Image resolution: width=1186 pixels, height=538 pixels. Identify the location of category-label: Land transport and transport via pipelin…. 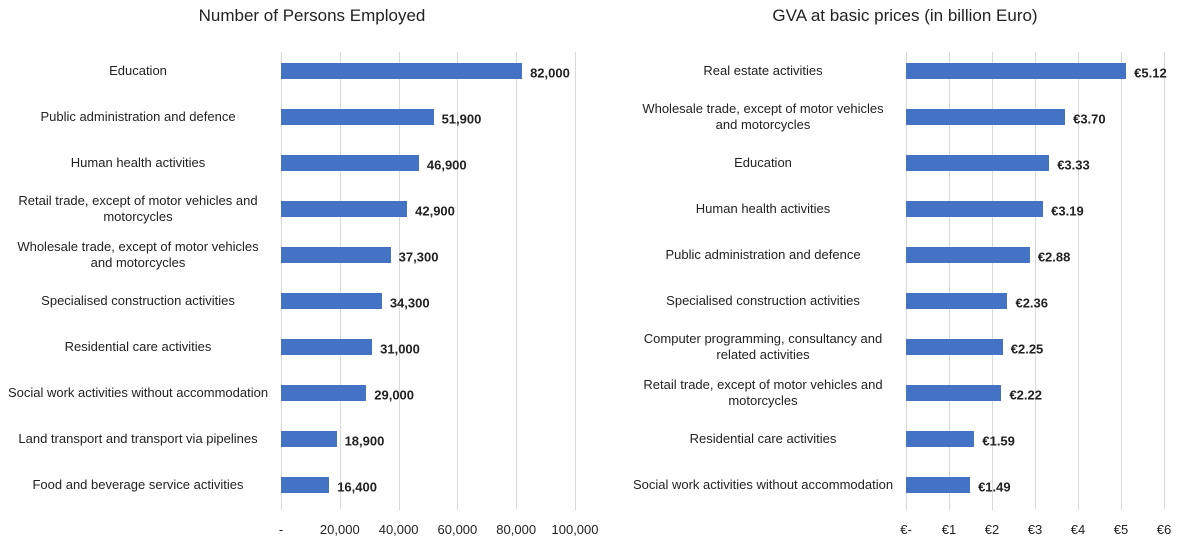
(138, 438).